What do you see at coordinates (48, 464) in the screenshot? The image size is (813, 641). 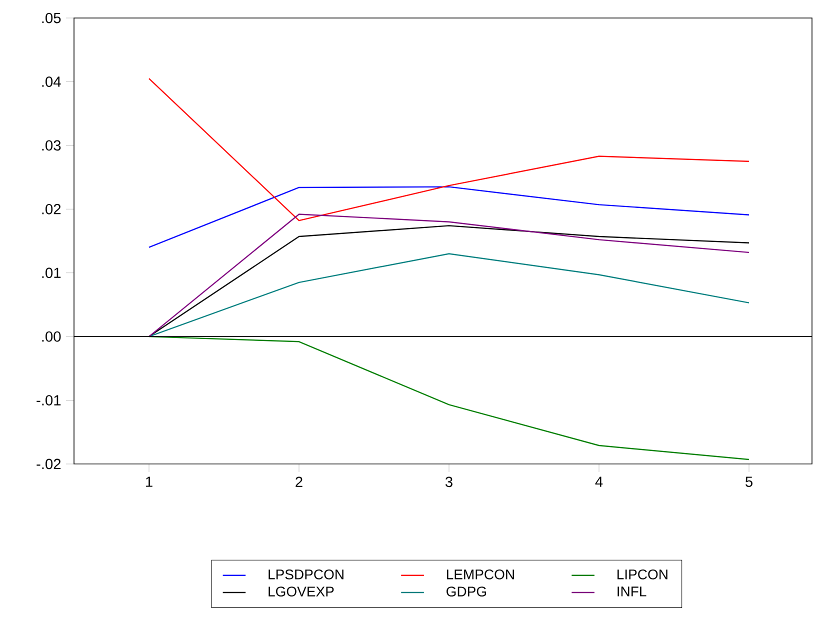 I see `y-tick-label: -.02` at bounding box center [48, 464].